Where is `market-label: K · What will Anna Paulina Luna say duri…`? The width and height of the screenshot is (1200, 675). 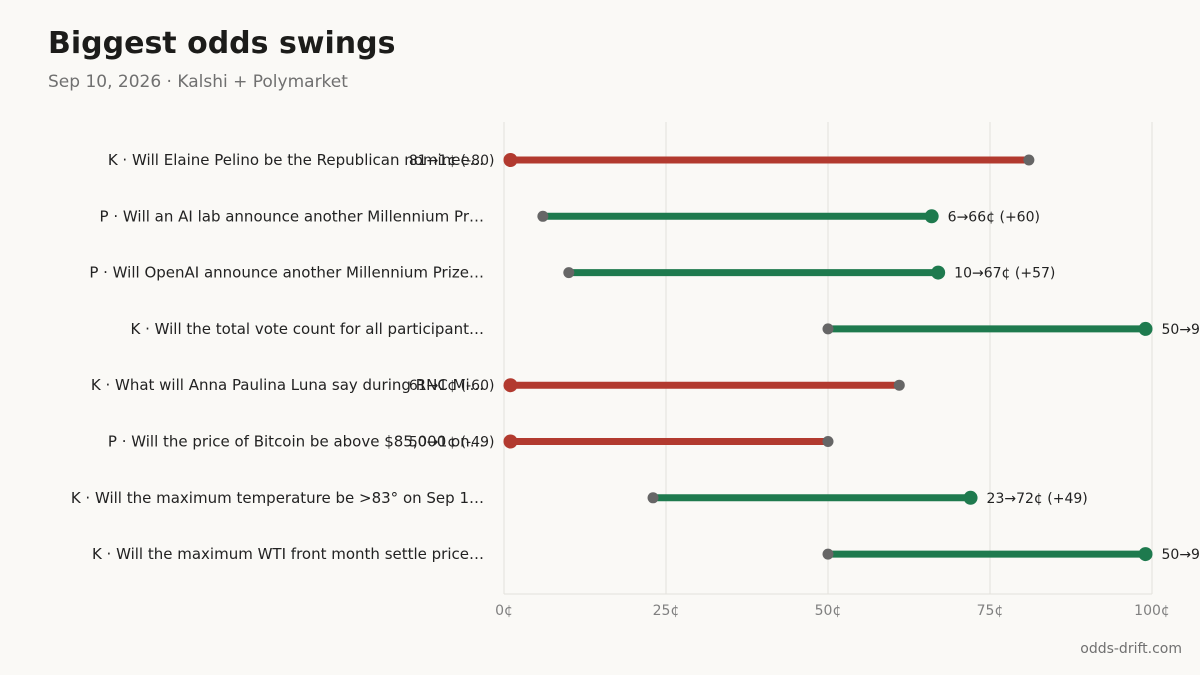
market-label: K · What will Anna Paulina Luna say duri… is located at coordinates (287, 385).